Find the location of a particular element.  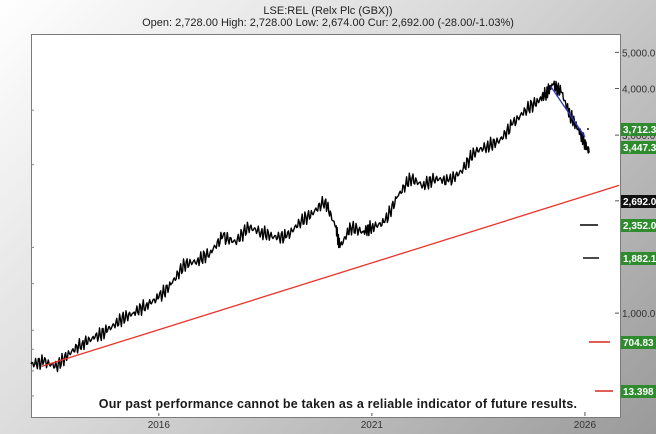

x-tick-label: 2026 is located at coordinates (585, 425).